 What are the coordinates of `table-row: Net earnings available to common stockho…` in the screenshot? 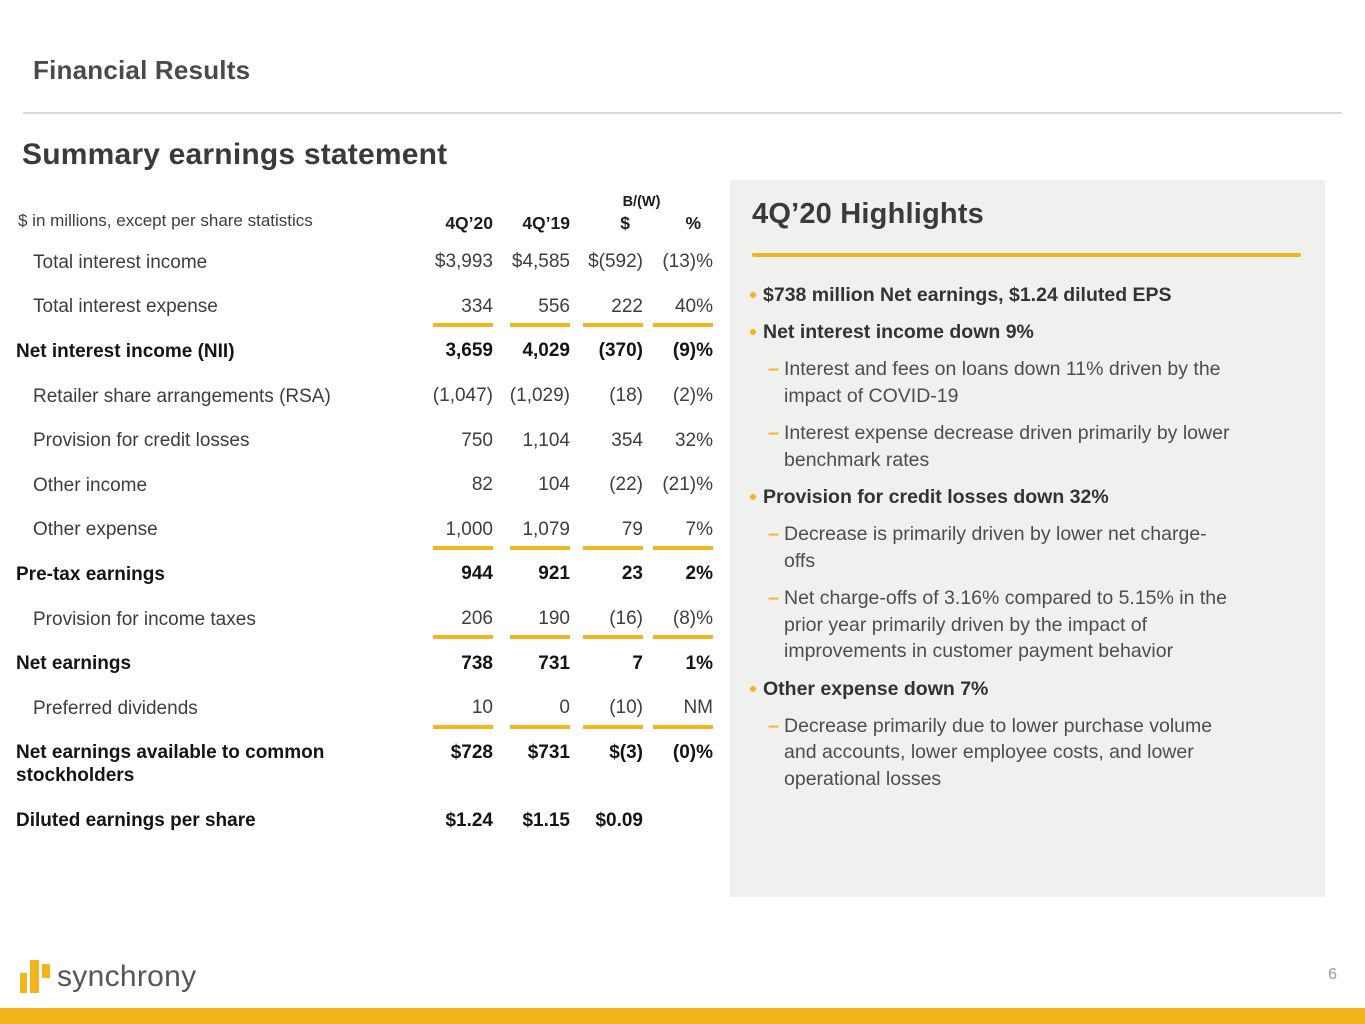 It's located at (365, 765).